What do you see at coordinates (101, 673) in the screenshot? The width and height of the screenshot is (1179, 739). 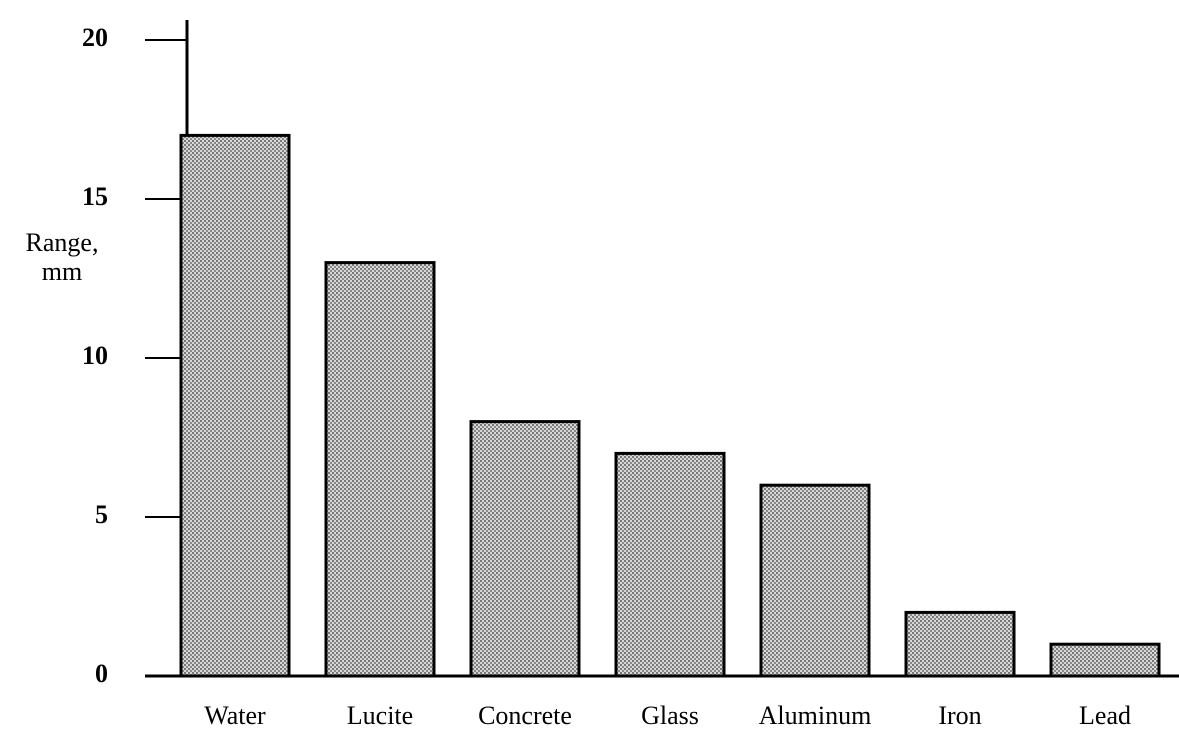 I see `y-tick-label: 0` at bounding box center [101, 673].